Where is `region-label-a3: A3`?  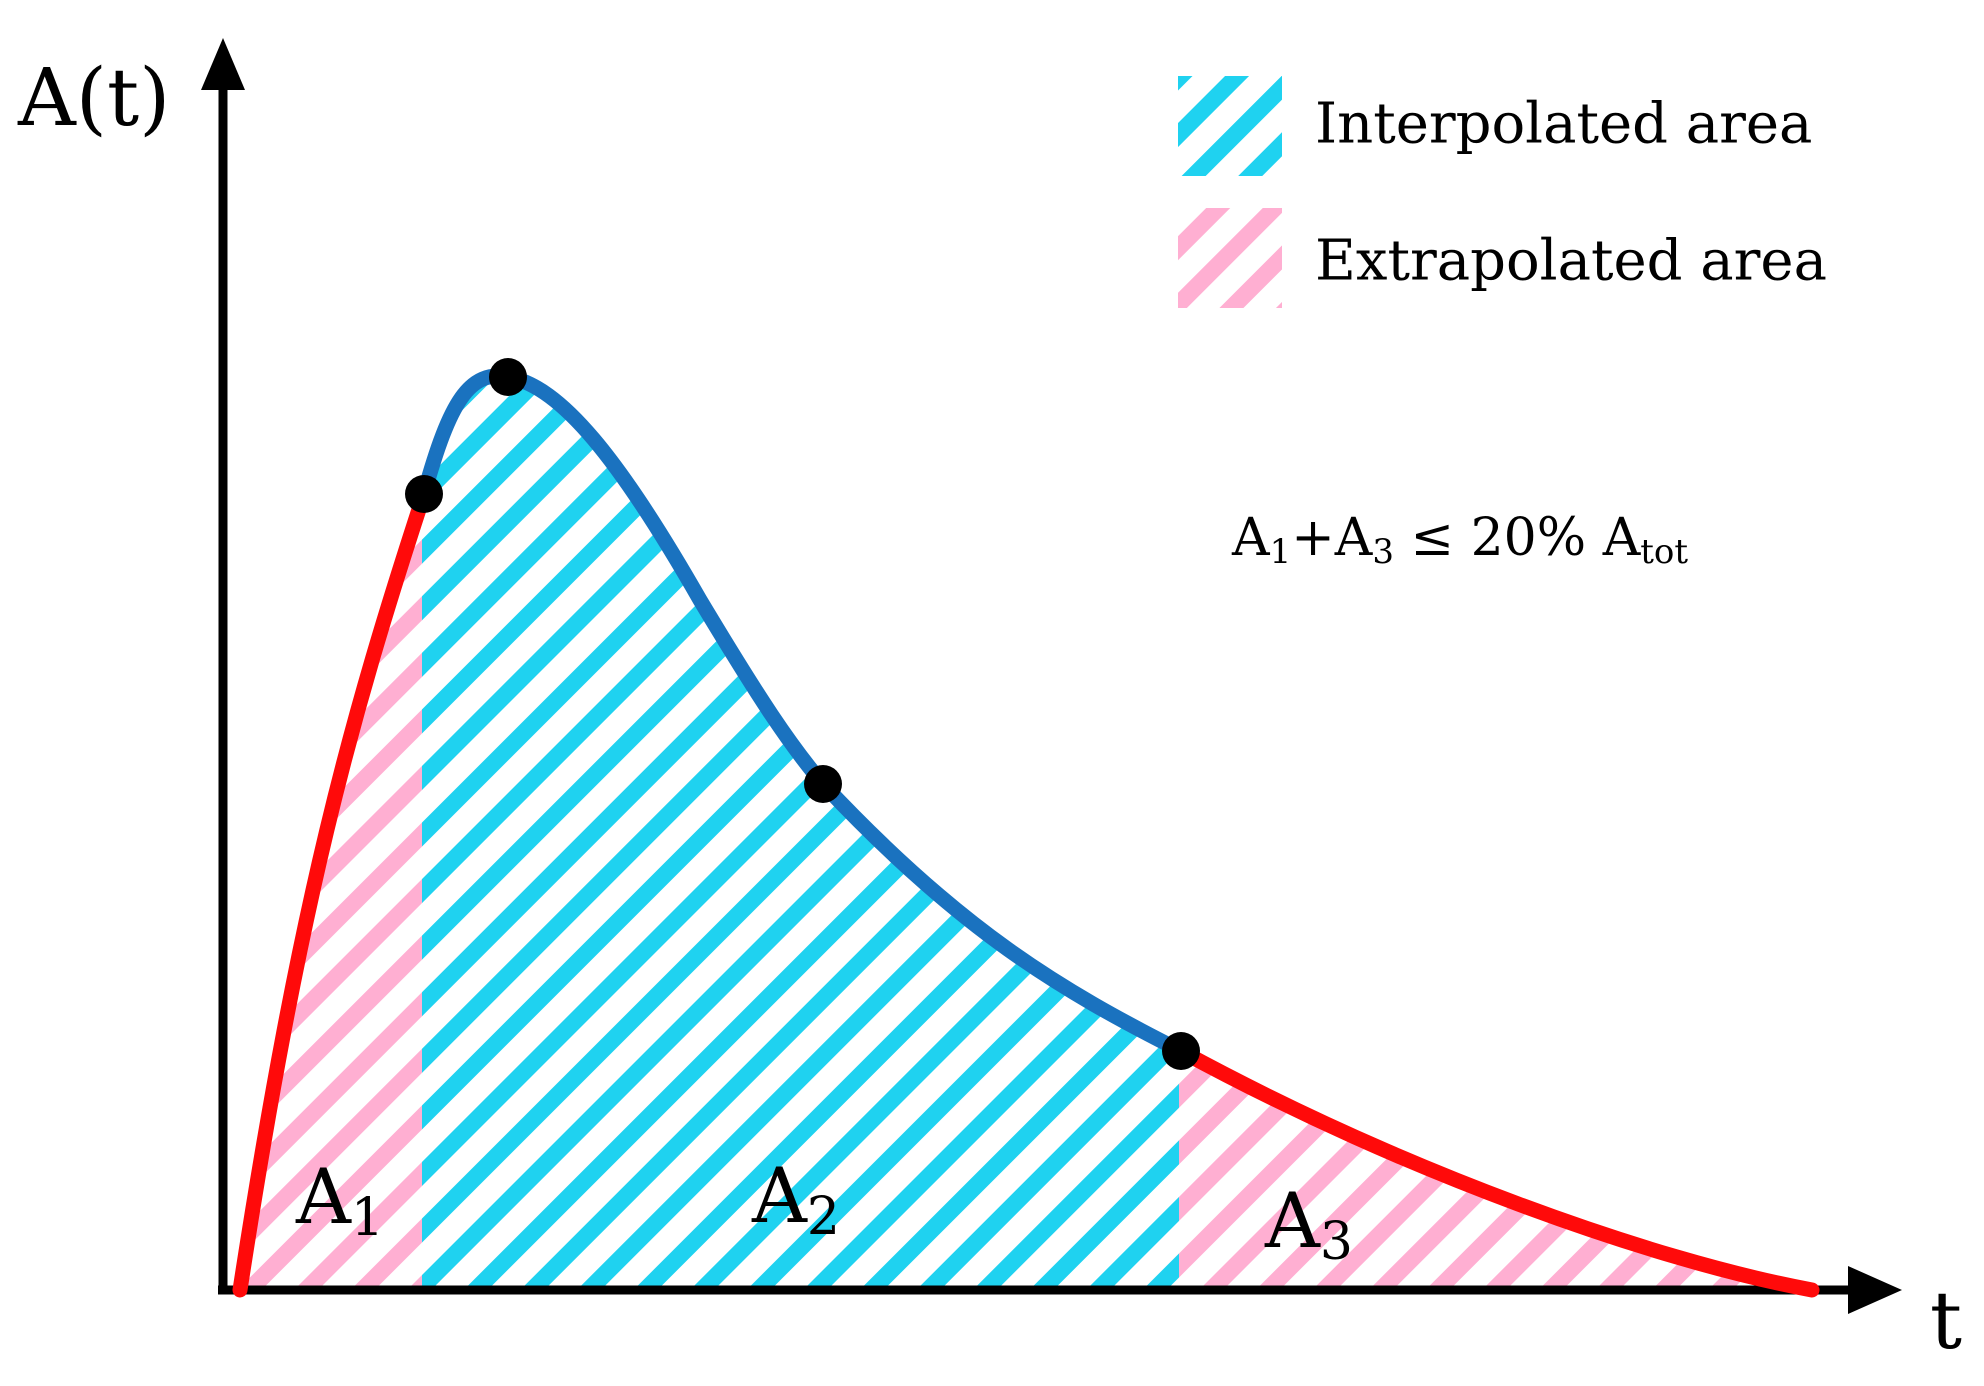
region-label-a3: A3 is located at coordinates (1308, 1224).